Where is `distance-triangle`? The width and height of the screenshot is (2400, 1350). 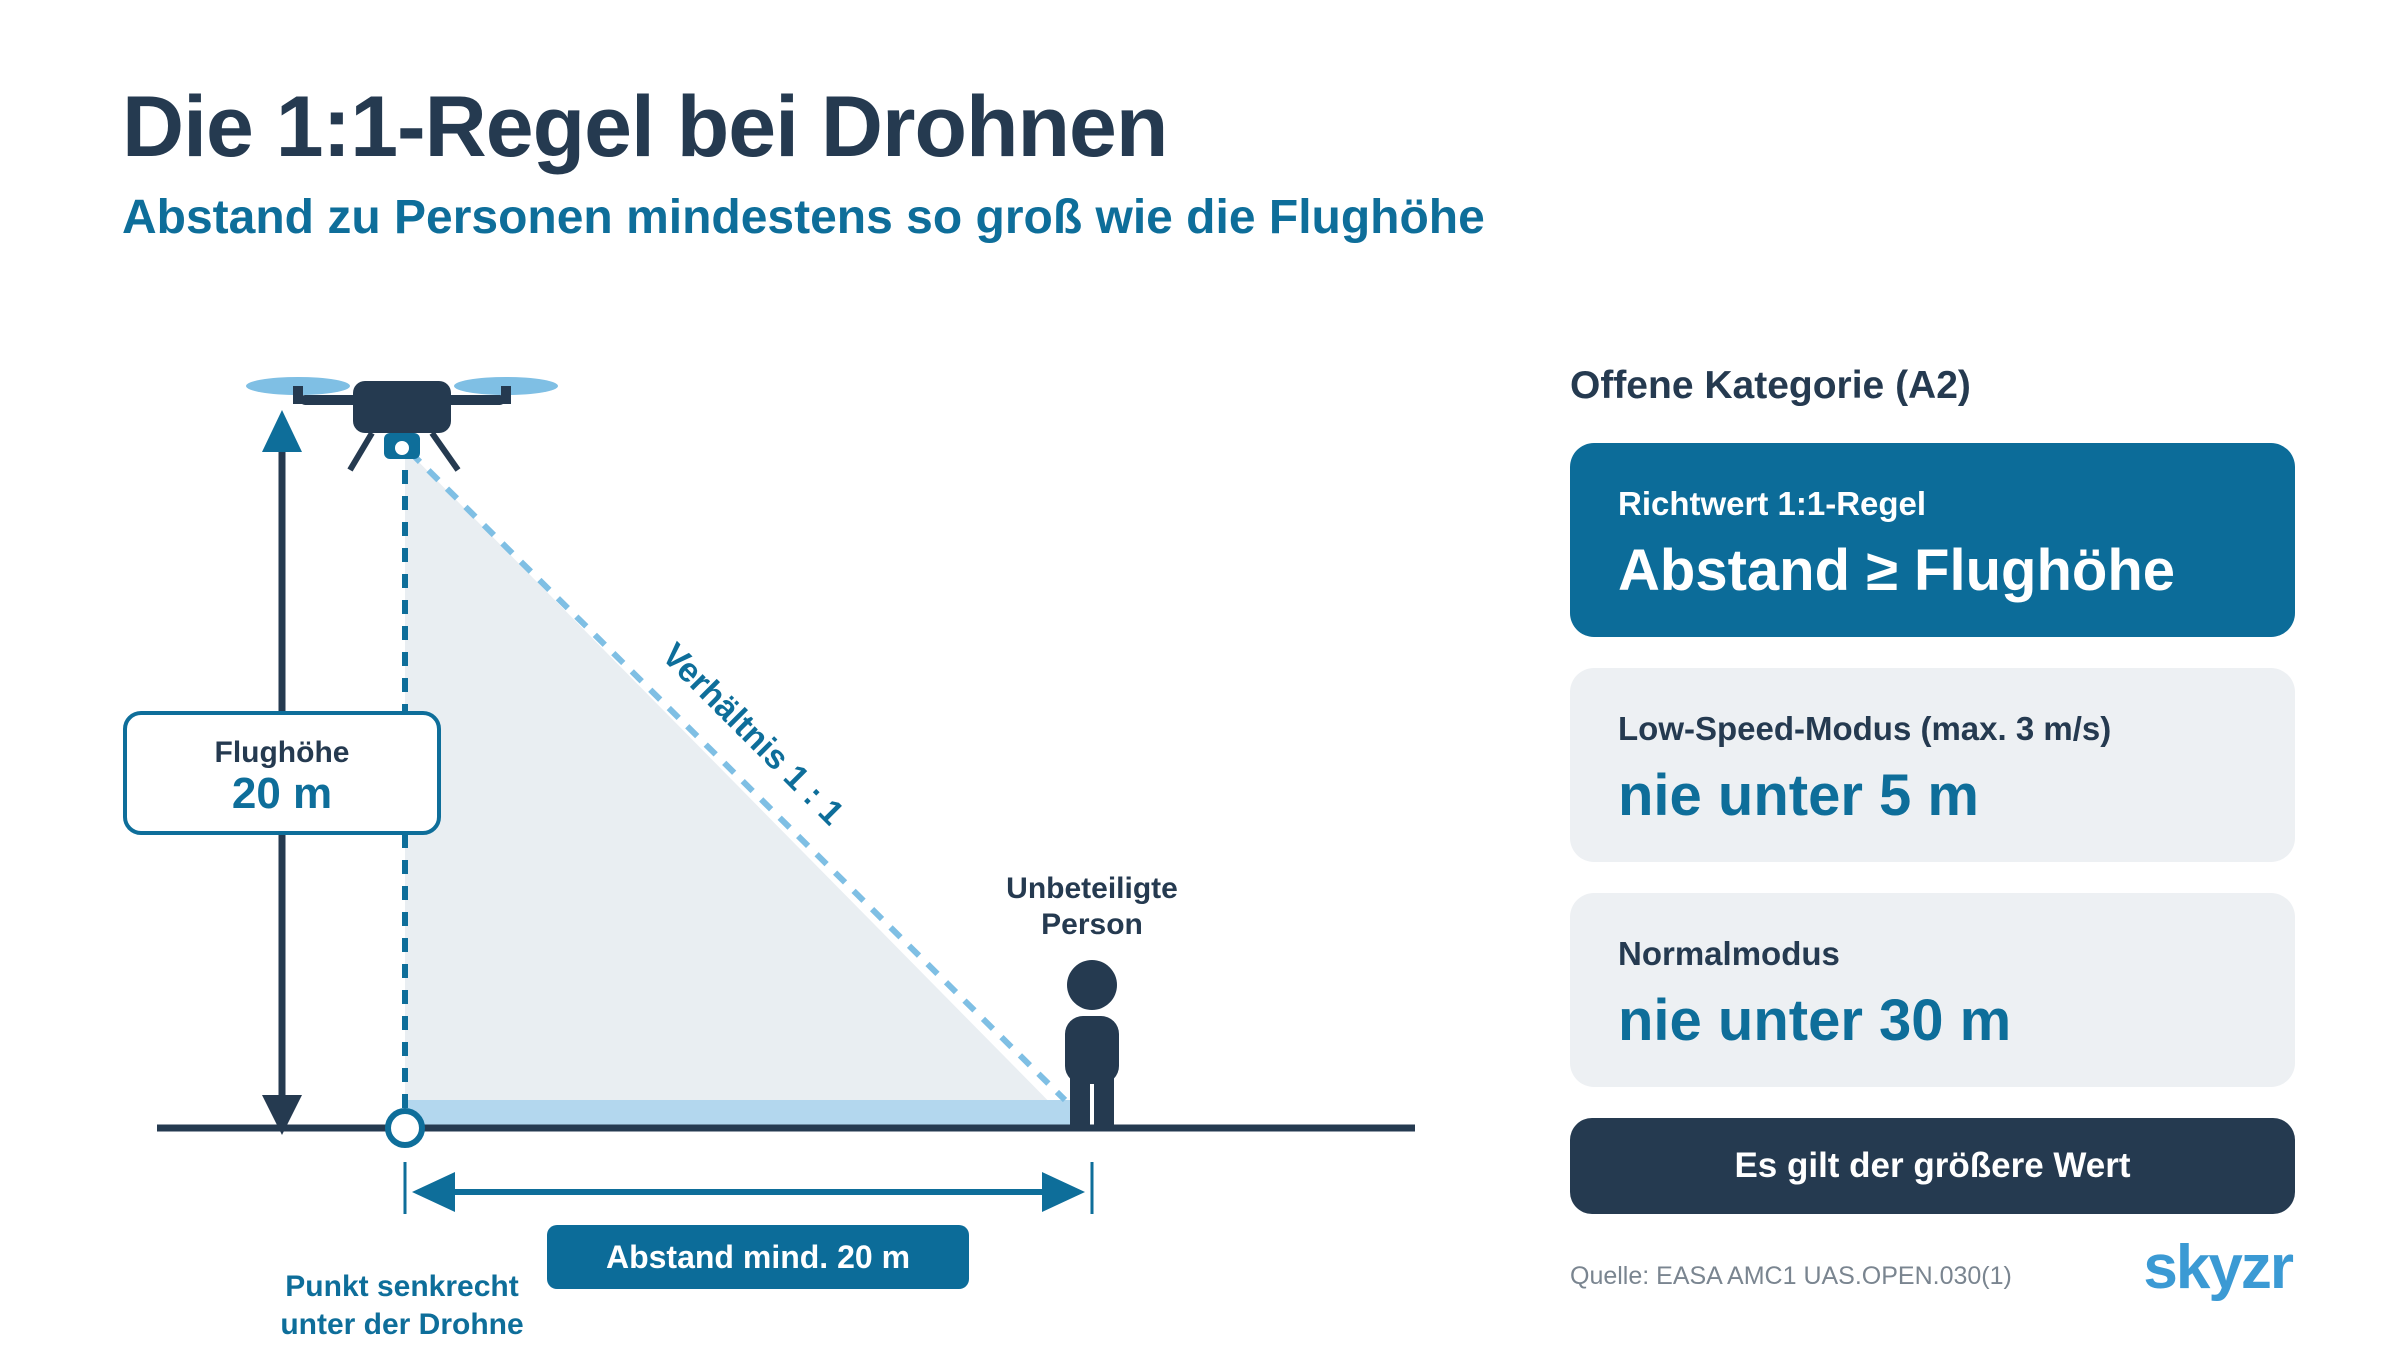 distance-triangle is located at coordinates (739, 787).